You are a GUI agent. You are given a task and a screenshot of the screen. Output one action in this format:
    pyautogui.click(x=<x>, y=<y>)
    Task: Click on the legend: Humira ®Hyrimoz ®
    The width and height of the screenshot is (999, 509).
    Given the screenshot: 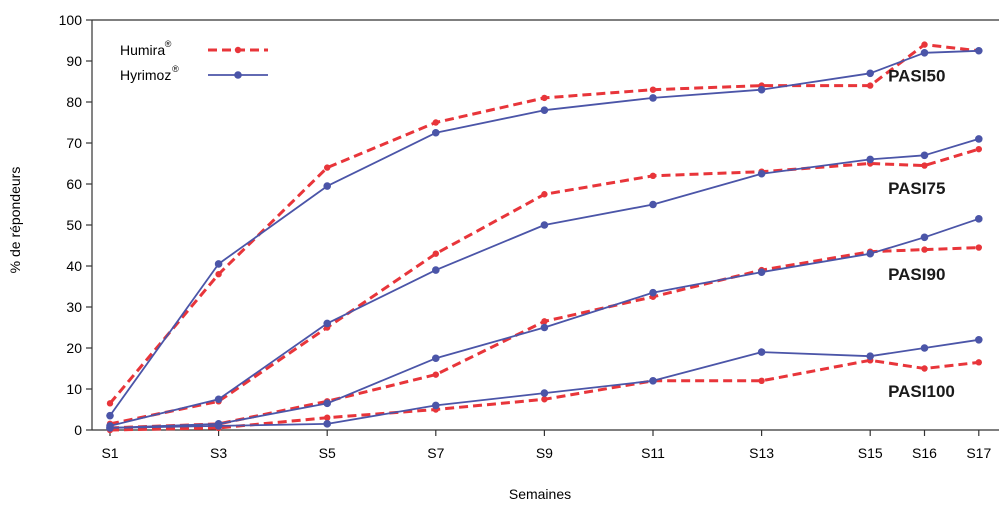 What is the action you would take?
    pyautogui.click(x=194, y=61)
    